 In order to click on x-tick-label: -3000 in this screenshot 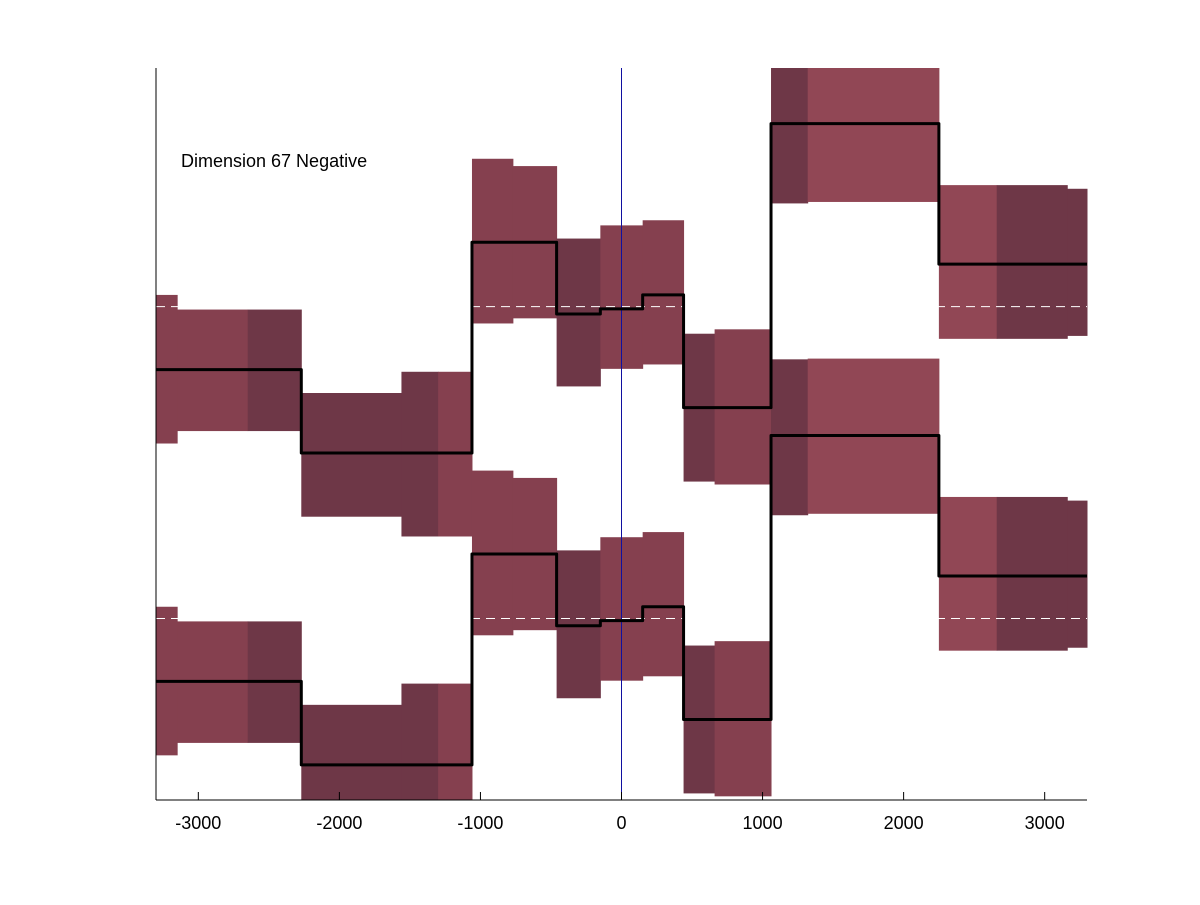, I will do `click(198, 823)`.